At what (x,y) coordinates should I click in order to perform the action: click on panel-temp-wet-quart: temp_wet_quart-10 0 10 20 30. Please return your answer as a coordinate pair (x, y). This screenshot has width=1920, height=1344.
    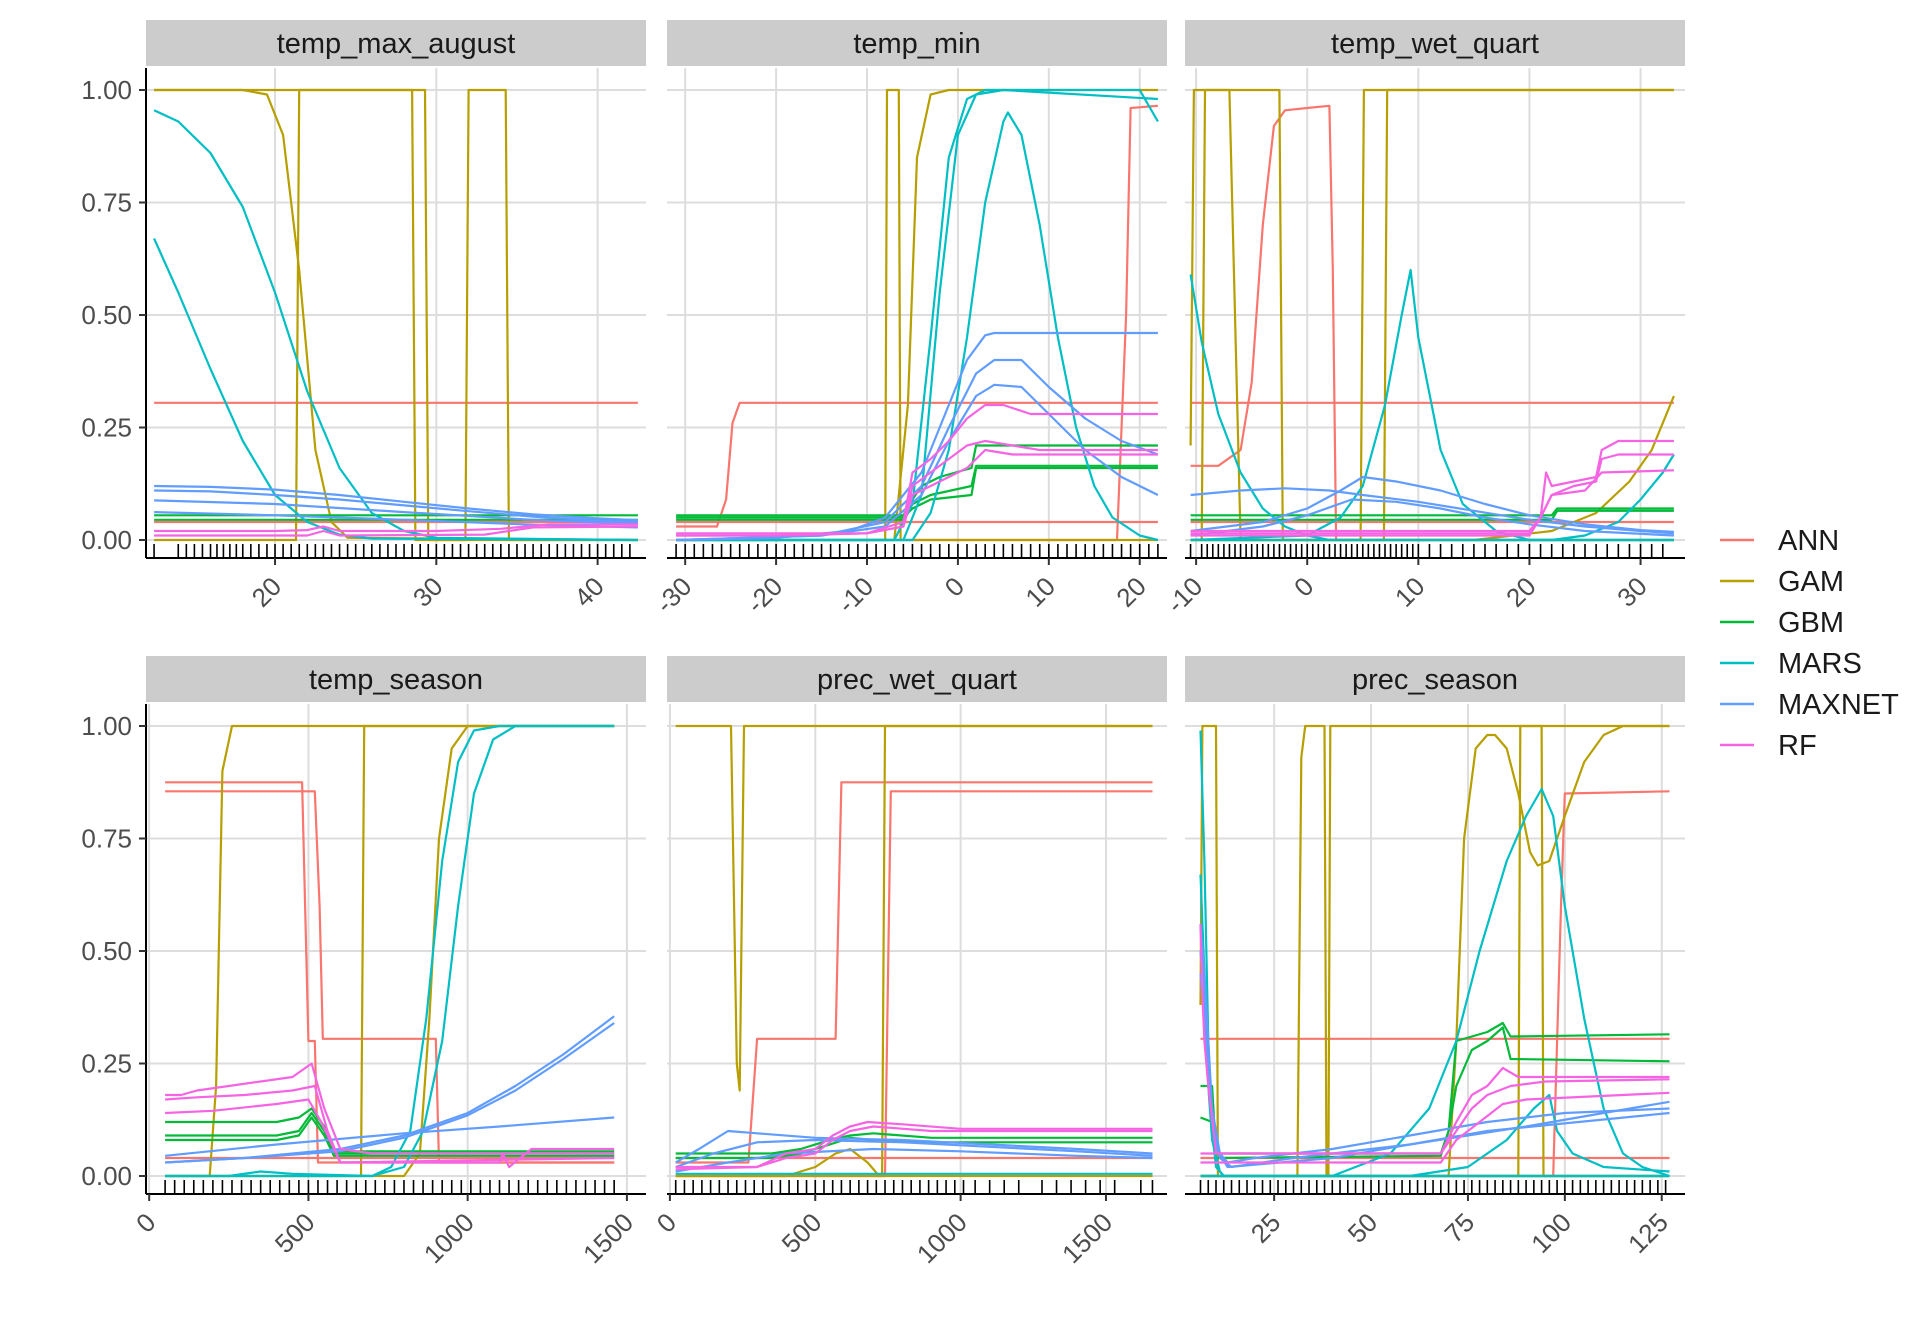
    Looking at the image, I should click on (1423, 319).